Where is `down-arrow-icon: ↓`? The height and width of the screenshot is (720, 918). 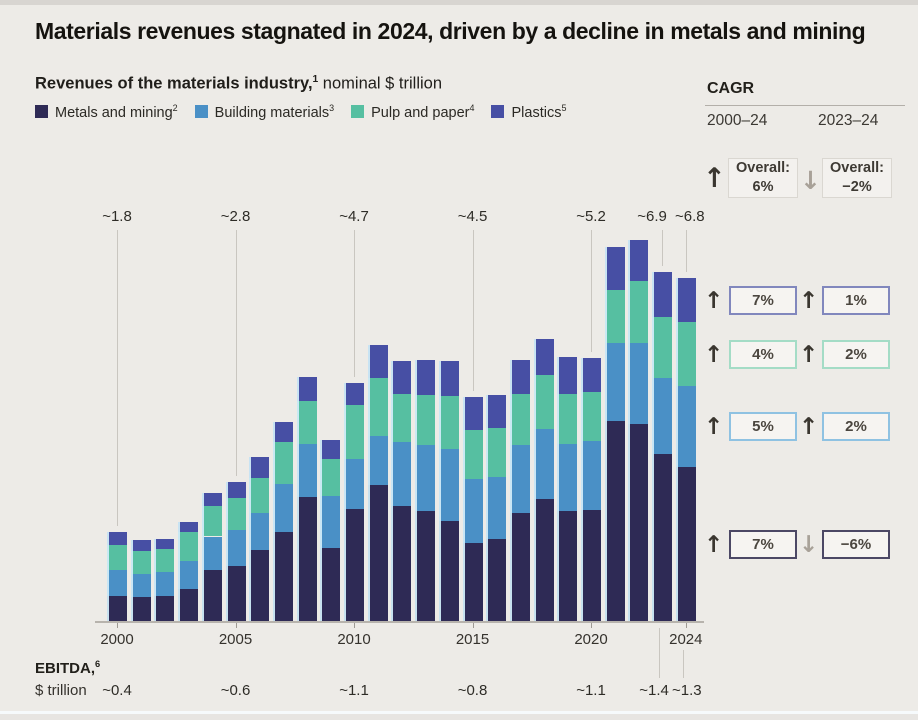 down-arrow-icon: ↓ is located at coordinates (810, 180).